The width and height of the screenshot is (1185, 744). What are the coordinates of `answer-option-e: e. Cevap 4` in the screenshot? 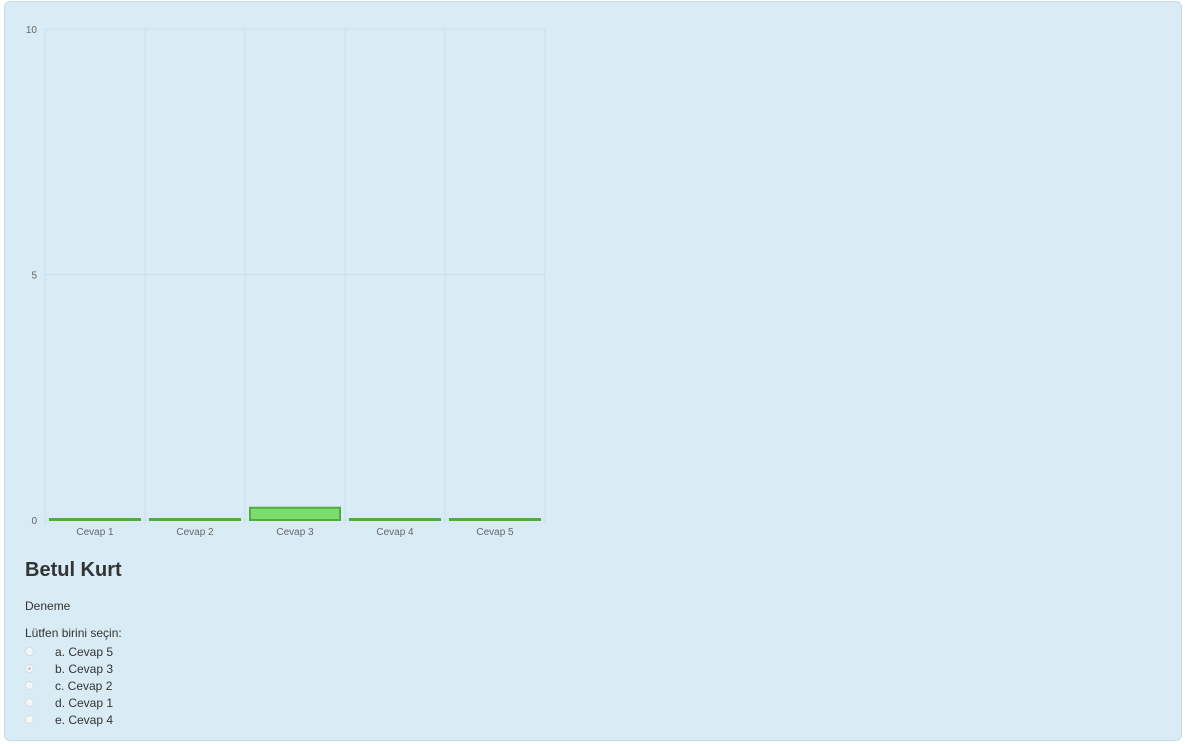 It's located at (69, 719).